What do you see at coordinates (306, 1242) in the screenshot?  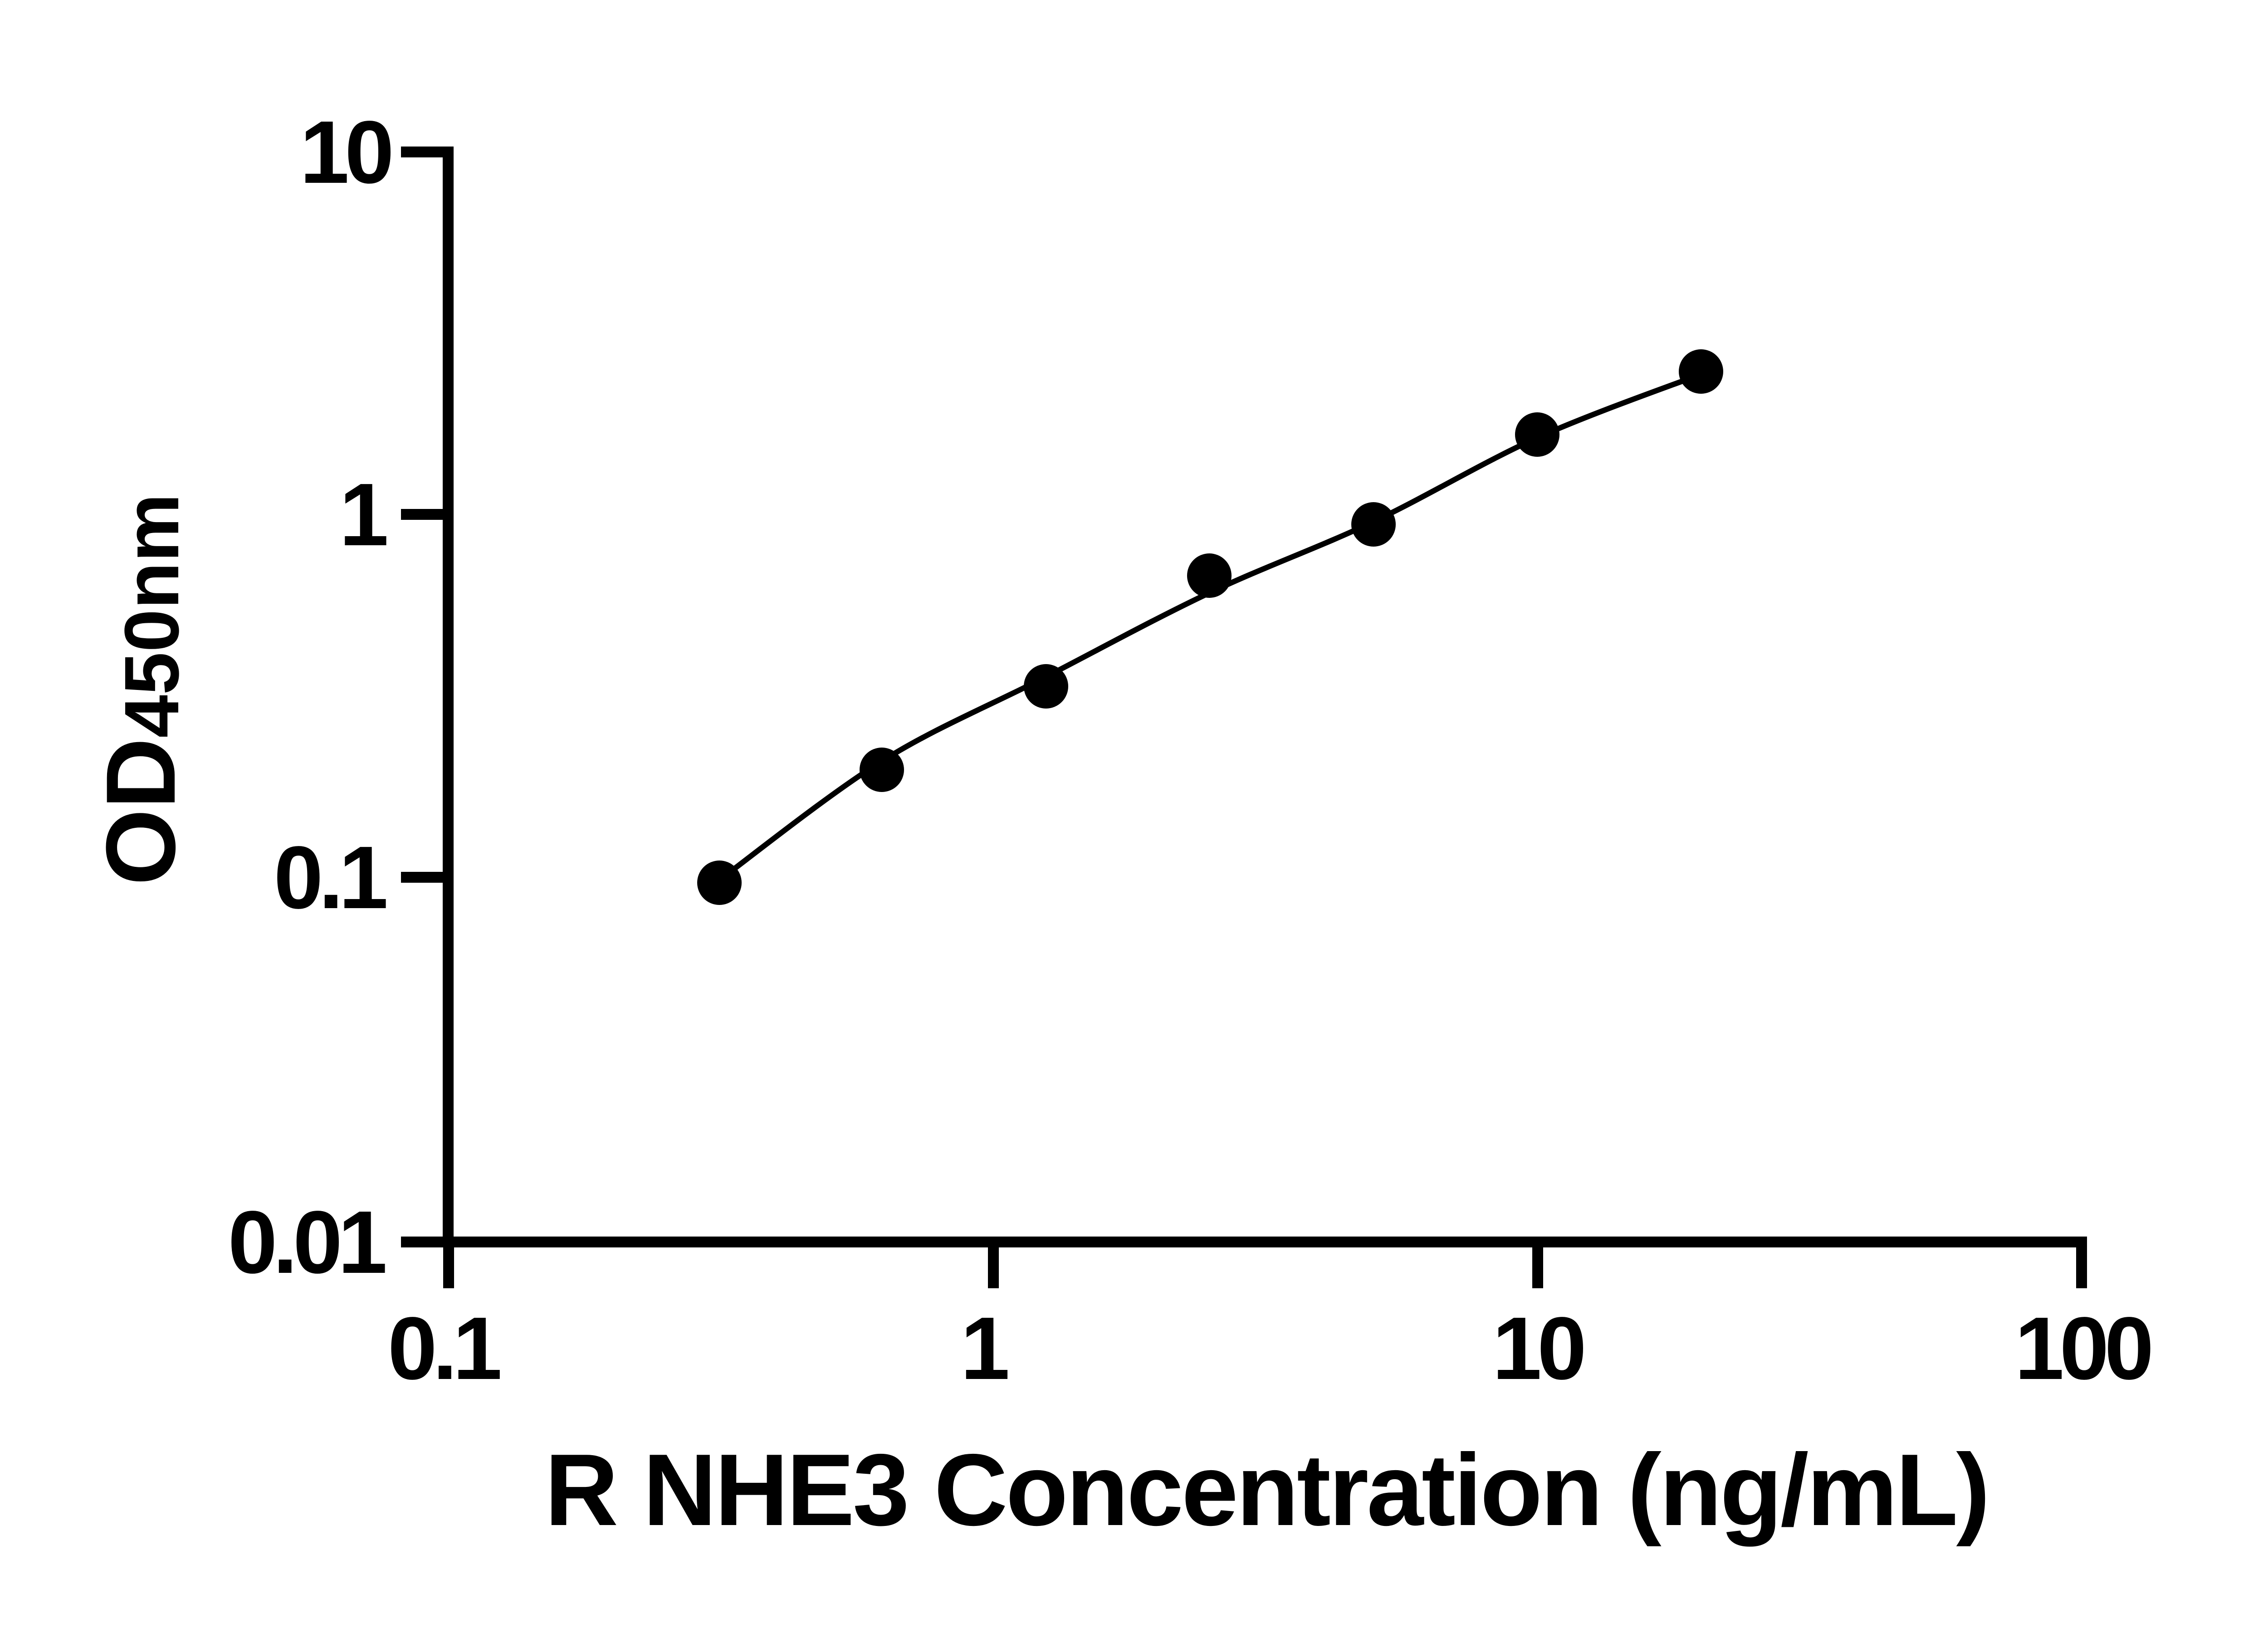 I see `svg-text: 0.01` at bounding box center [306, 1242].